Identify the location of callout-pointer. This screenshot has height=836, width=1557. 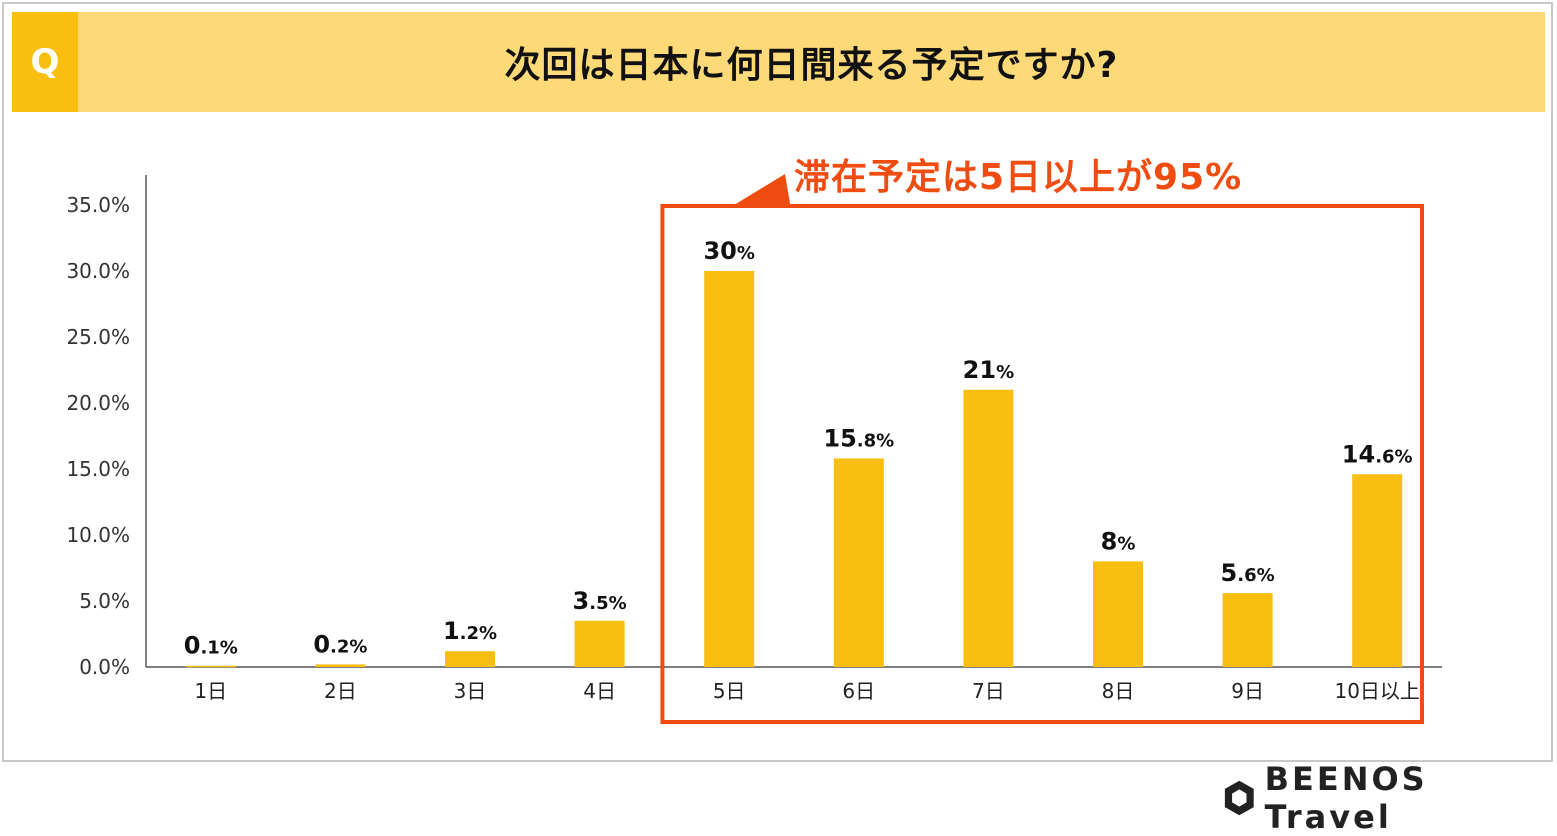
(761, 190).